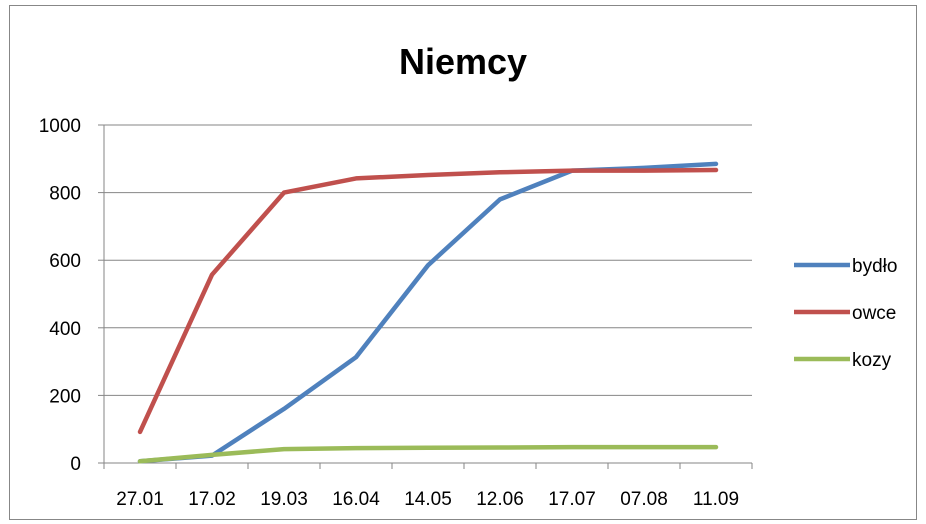 The height and width of the screenshot is (524, 926). What do you see at coordinates (65, 329) in the screenshot?
I see `y-tick-label: 400` at bounding box center [65, 329].